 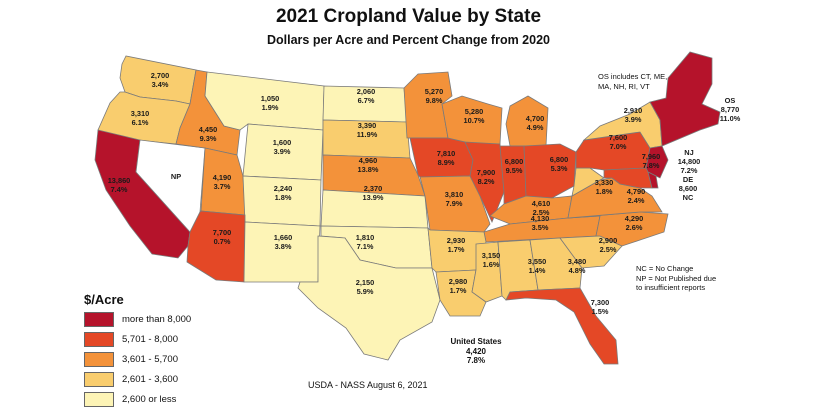 What do you see at coordinates (541, 208) in the screenshot?
I see `label-KY: 4,610 2.5%` at bounding box center [541, 208].